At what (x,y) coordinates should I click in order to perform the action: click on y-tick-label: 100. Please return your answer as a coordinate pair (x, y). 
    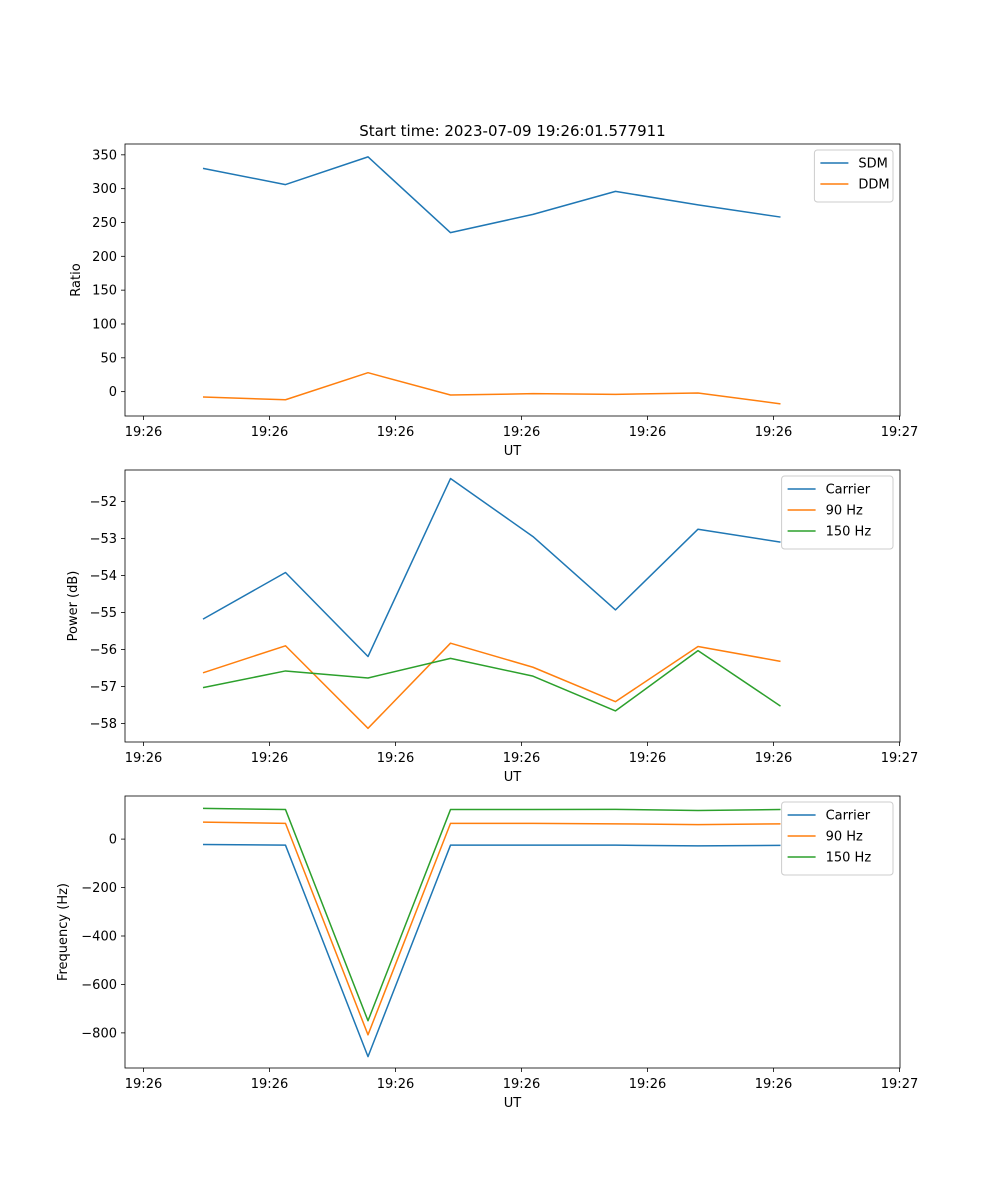
    Looking at the image, I should click on (104, 324).